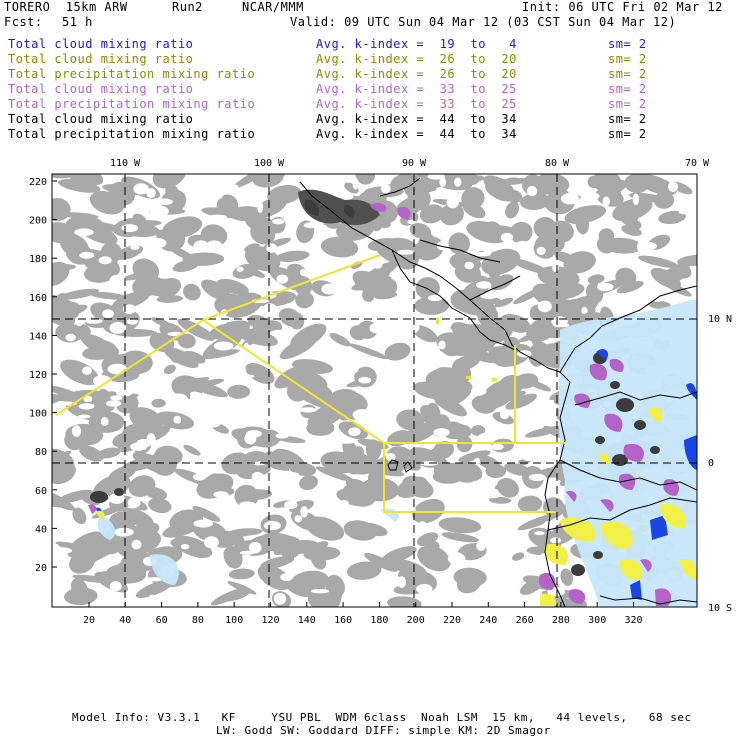  I want to click on forecast-label: Fcst:, so click(23, 22).